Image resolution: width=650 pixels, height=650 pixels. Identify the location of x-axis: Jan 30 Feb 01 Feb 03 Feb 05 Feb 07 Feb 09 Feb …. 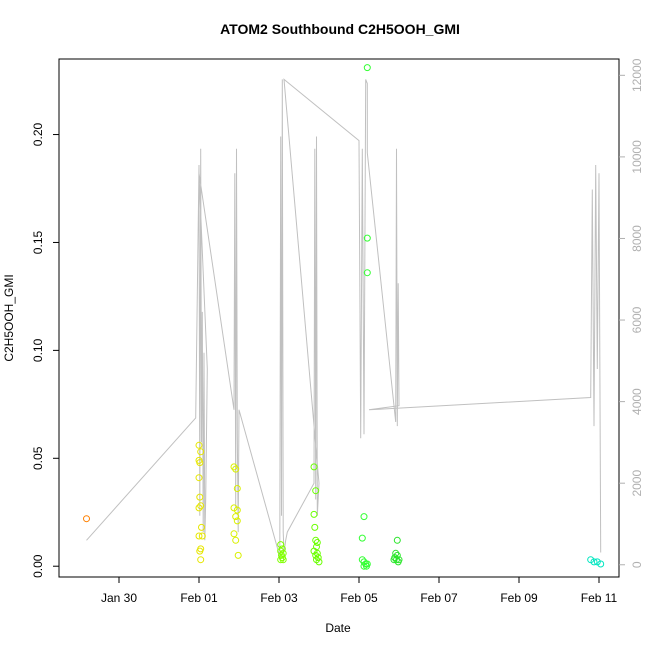
(359, 591).